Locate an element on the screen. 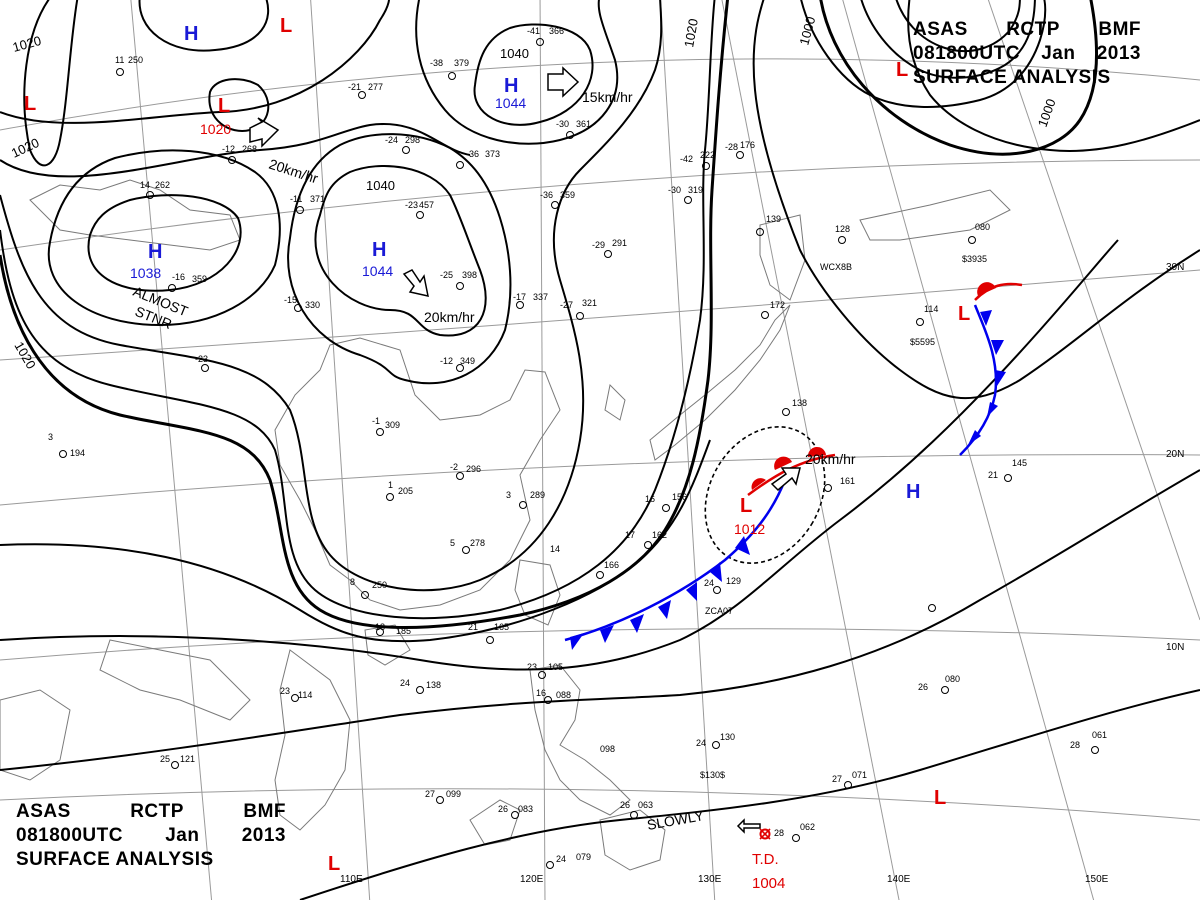 The height and width of the screenshot is (900, 1200). latitude-label: 20N is located at coordinates (1175, 454).